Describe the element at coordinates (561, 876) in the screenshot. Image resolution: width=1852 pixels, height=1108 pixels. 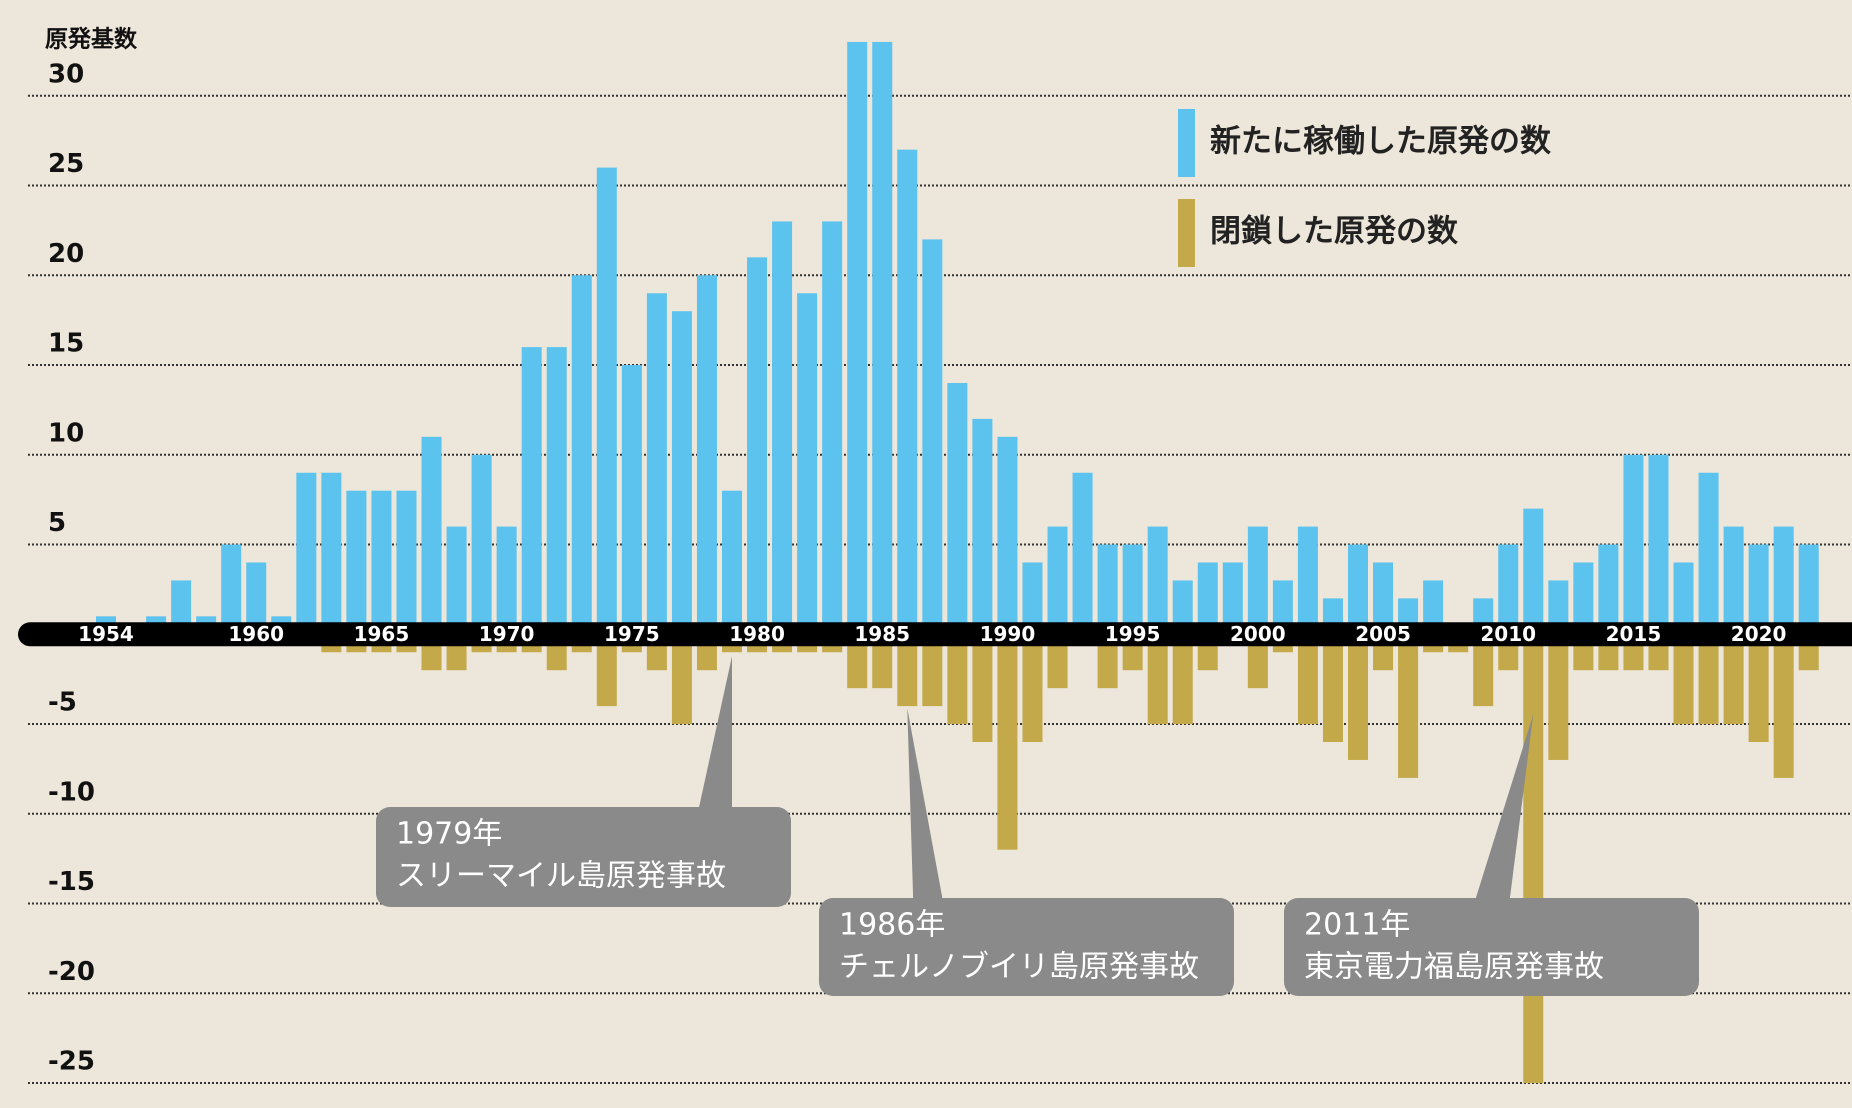
I see `callout-text: スリーマイル島原発事故` at that location.